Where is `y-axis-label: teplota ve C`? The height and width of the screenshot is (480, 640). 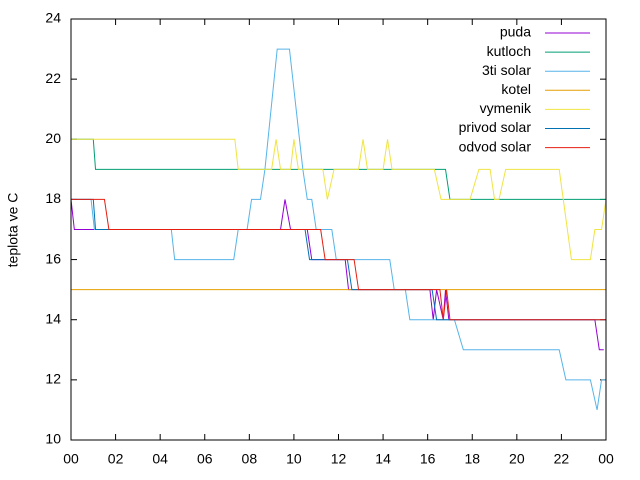 y-axis-label: teplota ve C is located at coordinates (13, 230).